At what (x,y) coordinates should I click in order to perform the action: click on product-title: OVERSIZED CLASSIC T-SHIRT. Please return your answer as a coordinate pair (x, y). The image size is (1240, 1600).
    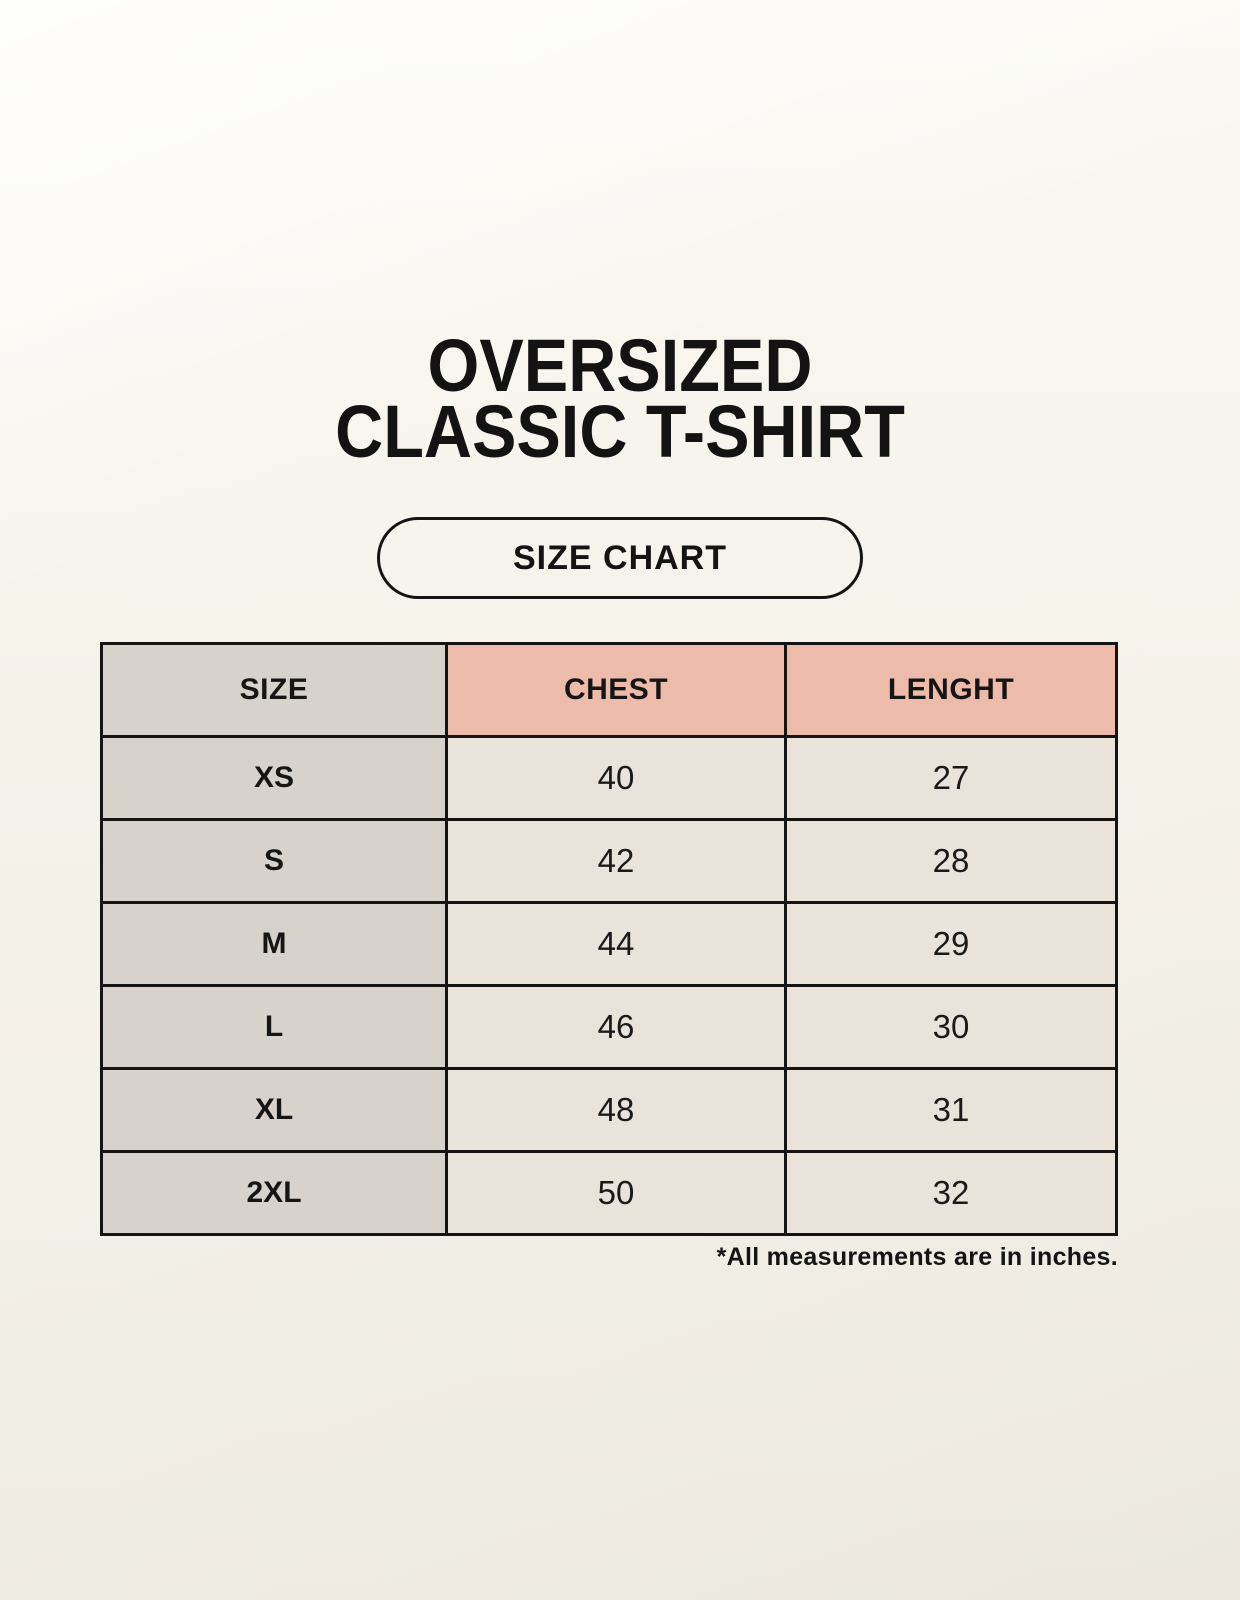
    Looking at the image, I should click on (620, 398).